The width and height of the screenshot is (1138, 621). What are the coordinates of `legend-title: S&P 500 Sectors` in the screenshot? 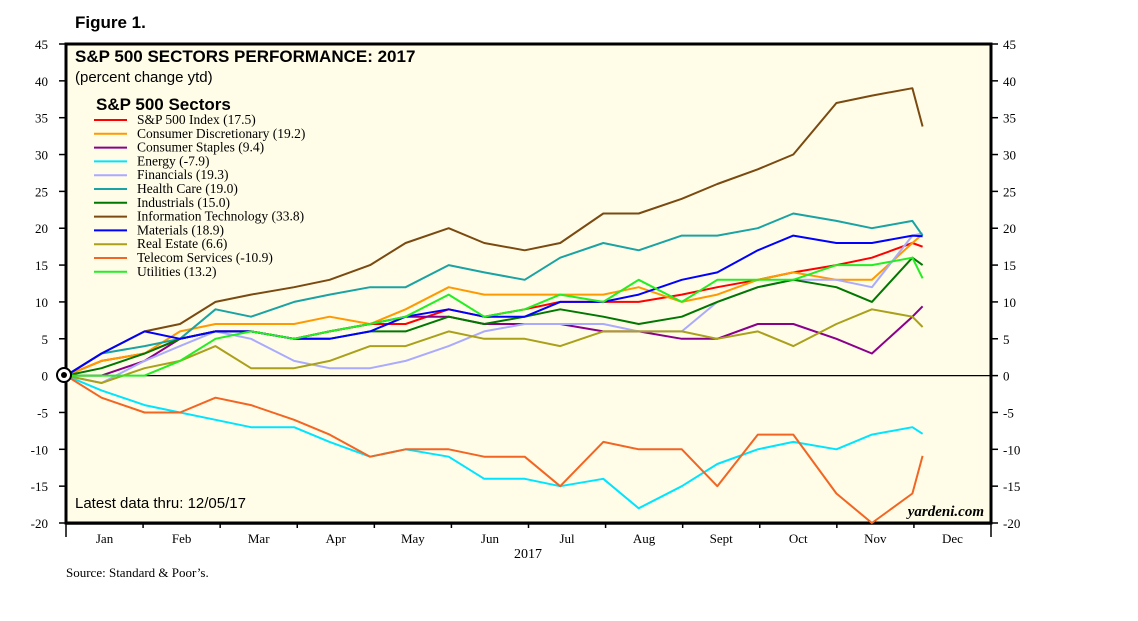 It's located at (163, 104).